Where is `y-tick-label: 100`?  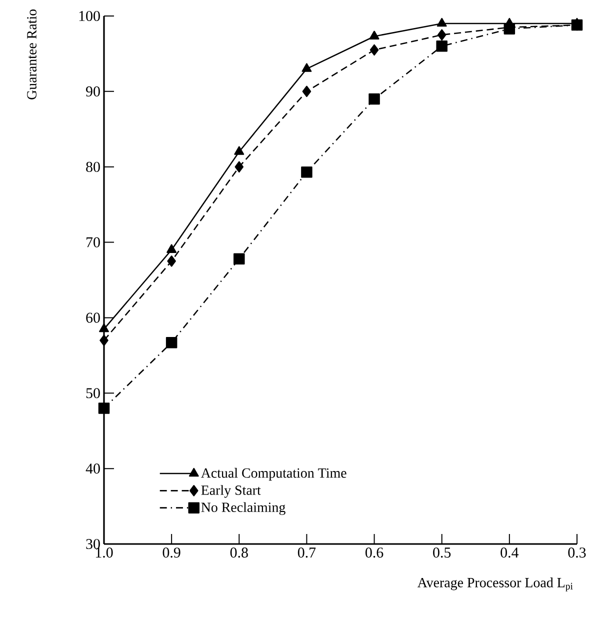 y-tick-label: 100 is located at coordinates (89, 16).